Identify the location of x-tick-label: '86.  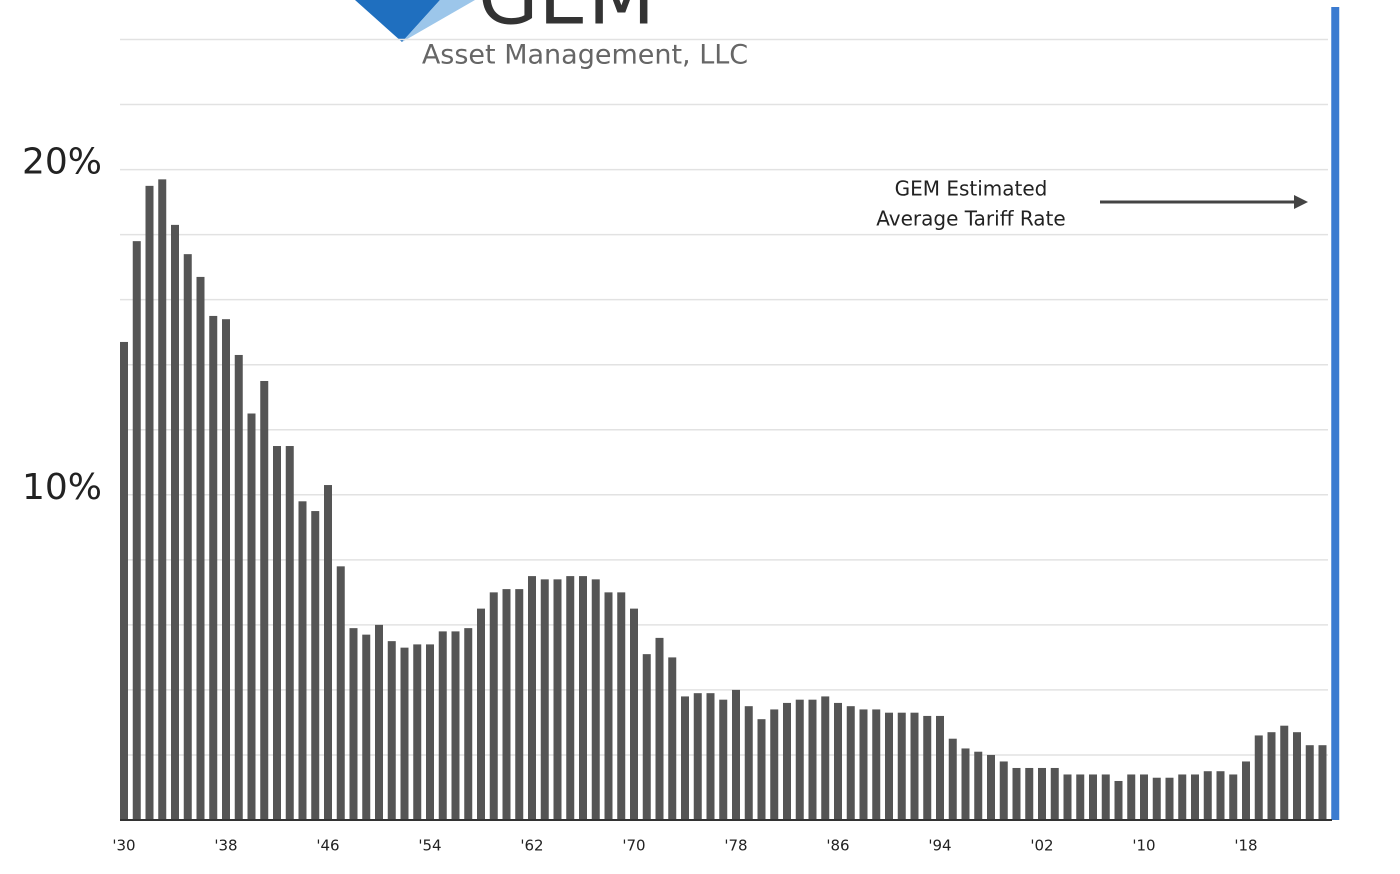
(837, 846).